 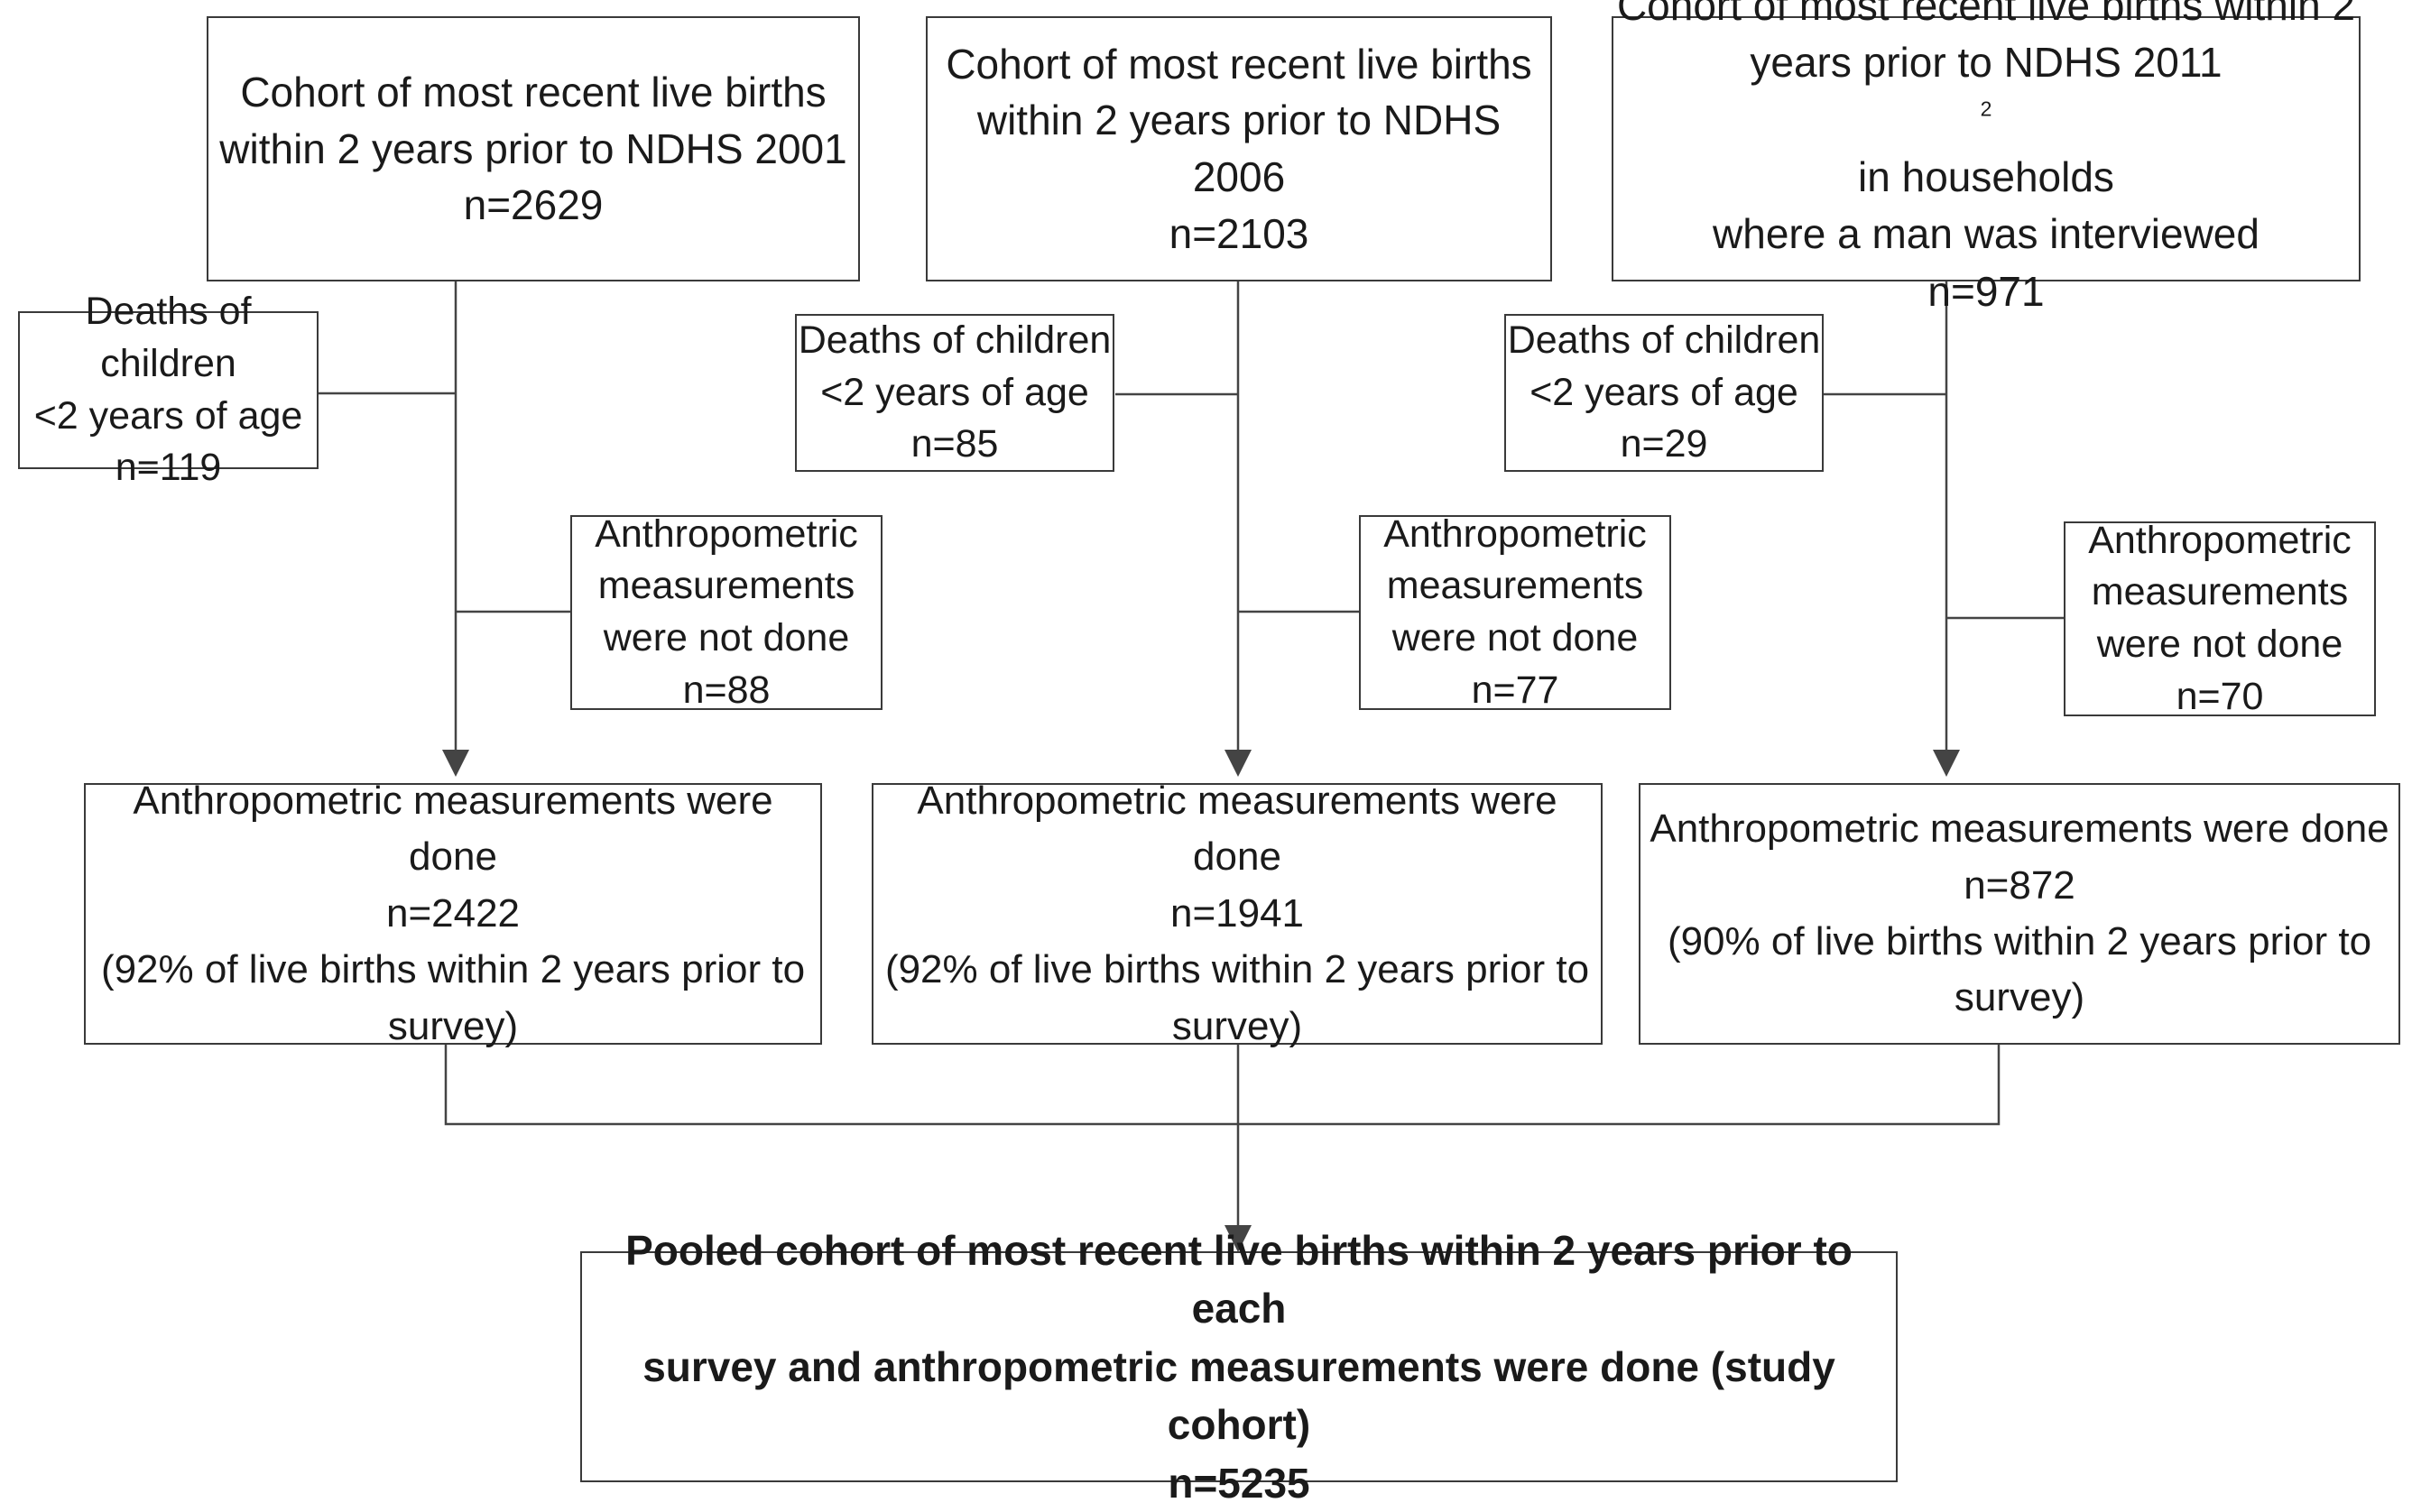 I want to click on cohort-line-with-footnote: years prior to NDHS 2011 2 in households, so click(x=1986, y=120).